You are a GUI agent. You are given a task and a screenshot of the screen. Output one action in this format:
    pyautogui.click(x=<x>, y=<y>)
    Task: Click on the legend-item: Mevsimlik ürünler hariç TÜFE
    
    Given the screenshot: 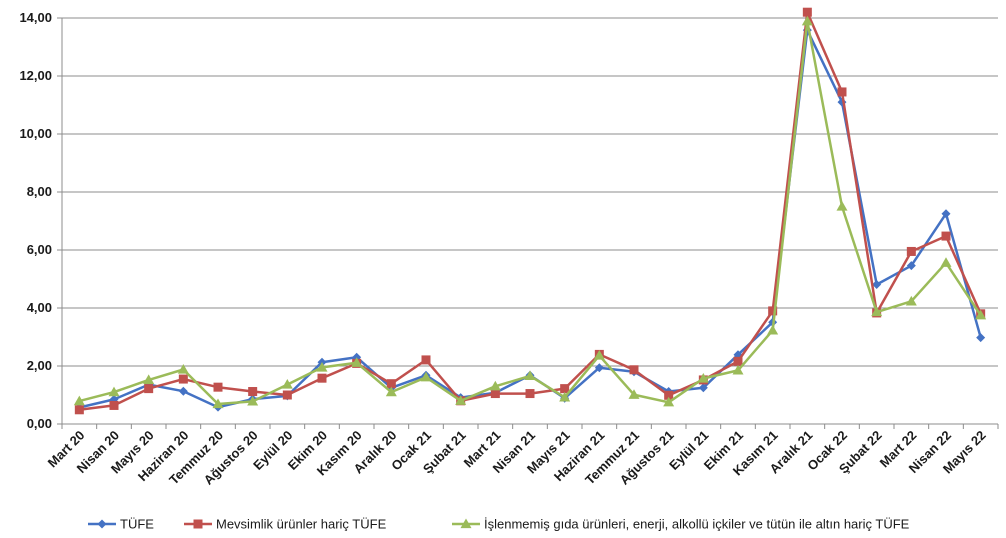 What is the action you would take?
    pyautogui.click(x=285, y=524)
    